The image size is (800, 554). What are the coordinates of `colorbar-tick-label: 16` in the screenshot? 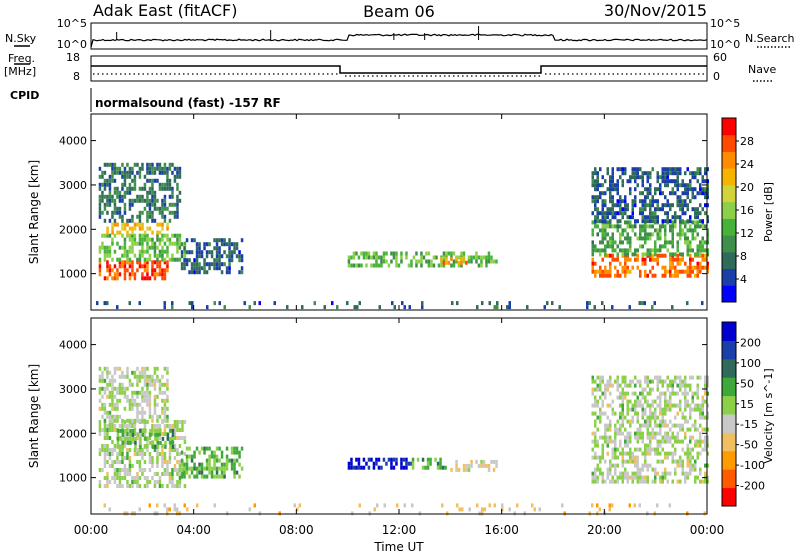 It's located at (747, 210).